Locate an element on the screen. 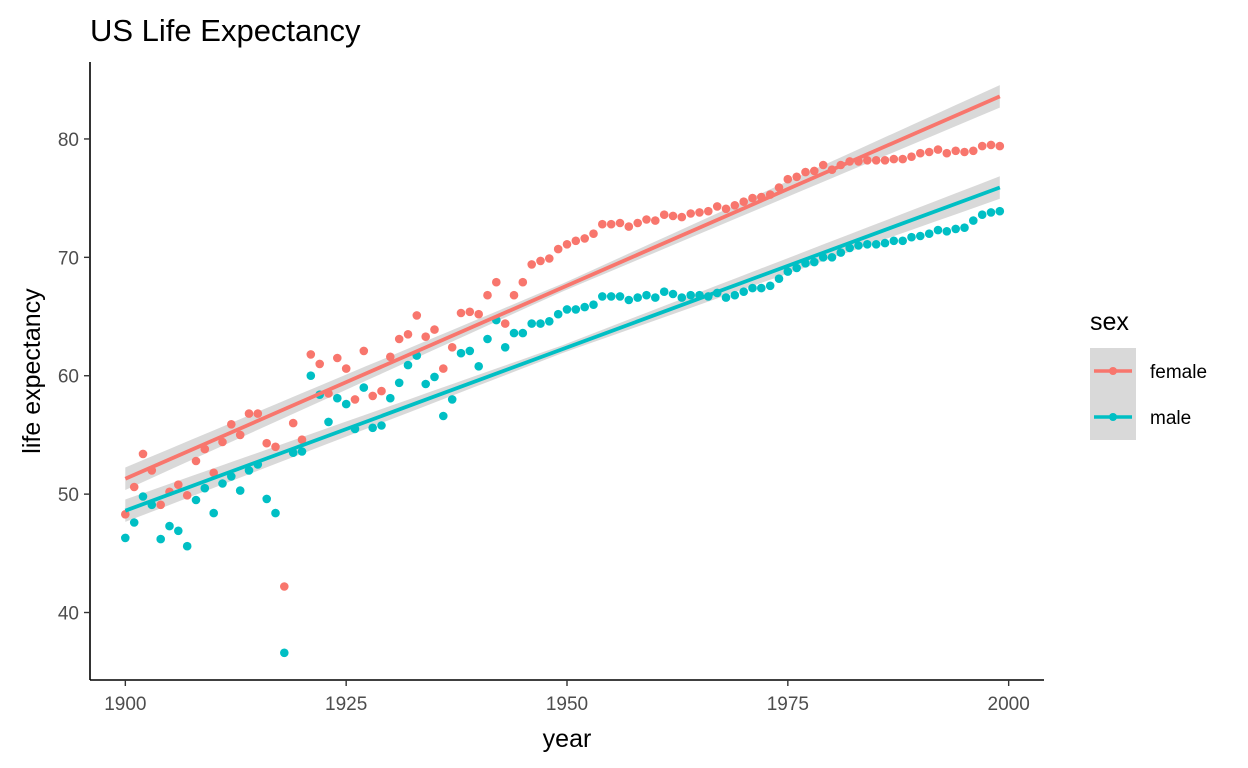  legend-key-female-point is located at coordinates (1113, 371).